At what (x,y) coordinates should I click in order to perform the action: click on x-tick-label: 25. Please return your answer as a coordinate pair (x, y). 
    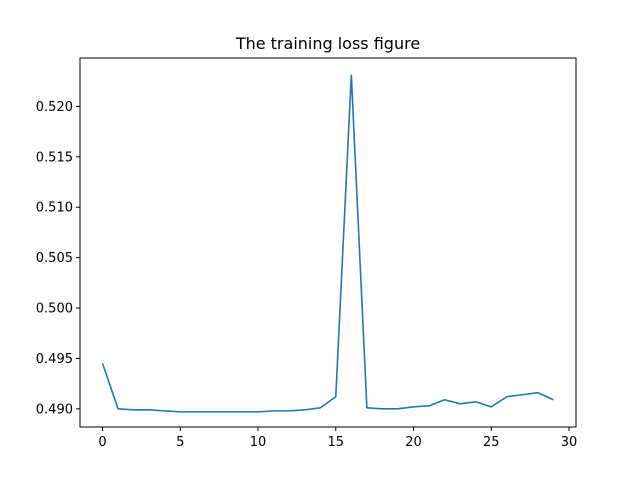
    Looking at the image, I should click on (491, 442).